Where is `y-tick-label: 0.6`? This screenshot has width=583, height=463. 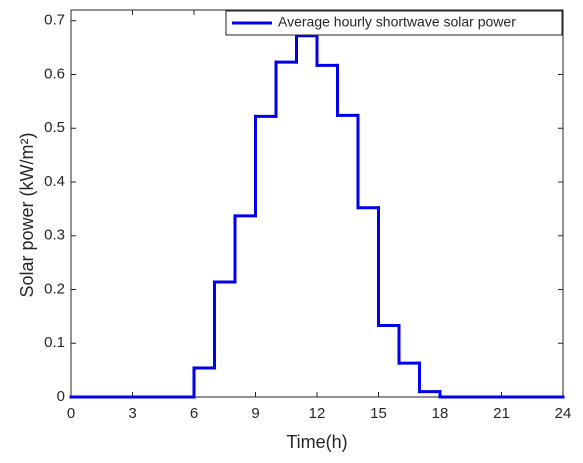
y-tick-label: 0.6 is located at coordinates (54, 73).